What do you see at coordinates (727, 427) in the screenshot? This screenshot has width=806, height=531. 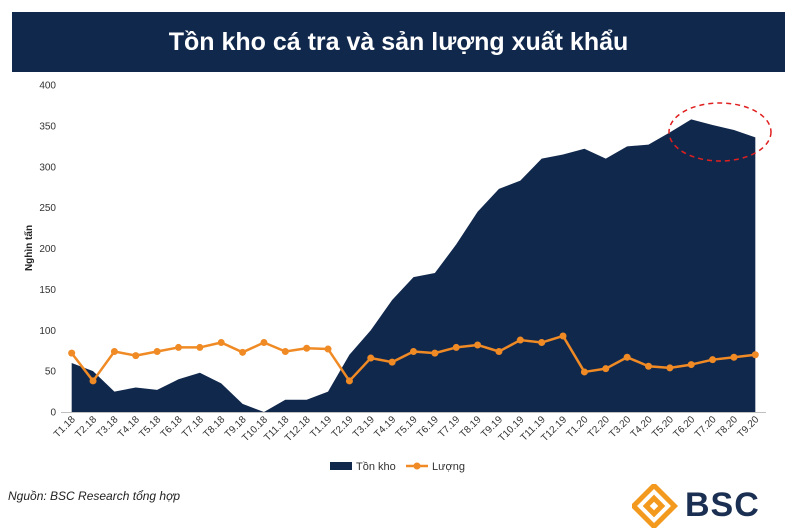 I see `x-tick-label: T8.20` at bounding box center [727, 427].